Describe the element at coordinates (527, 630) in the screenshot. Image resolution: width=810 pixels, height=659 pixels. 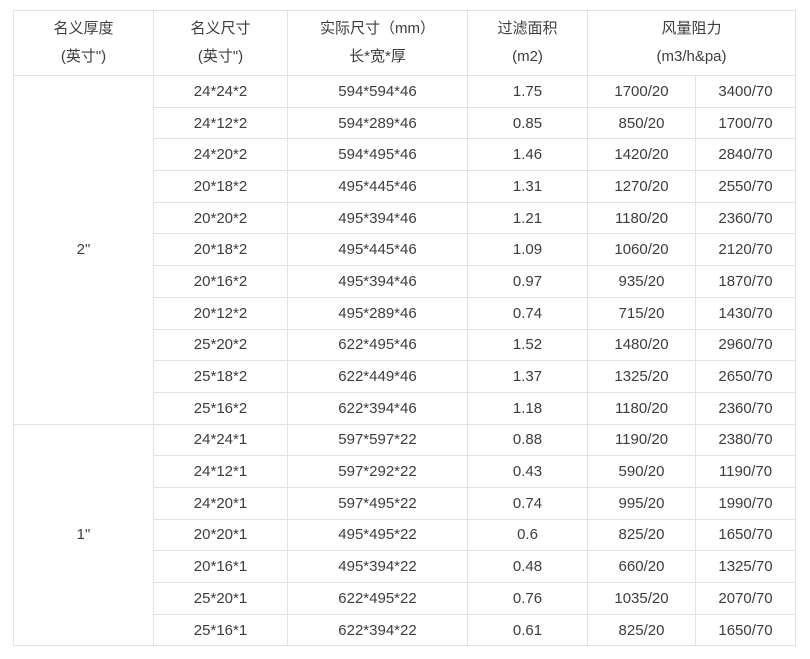
I see `filter-area-cell: 0.61` at that location.